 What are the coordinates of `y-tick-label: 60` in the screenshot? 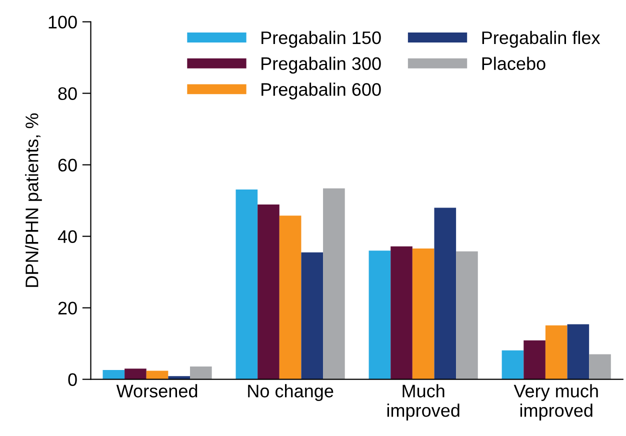 It's located at (67, 165).